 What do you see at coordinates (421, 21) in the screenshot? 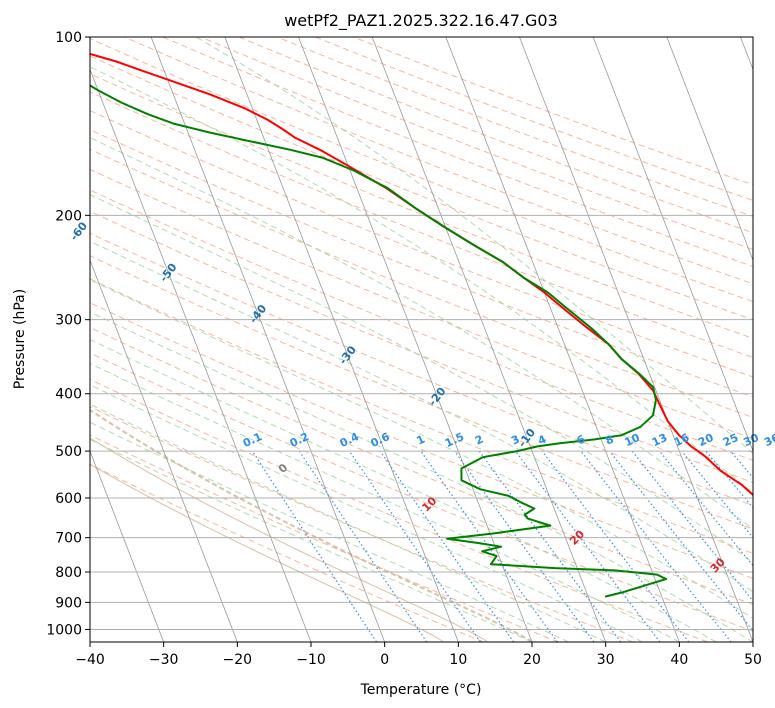
I see `chart-title: wetPf2_PAZ1.2025.322.16.47.G03` at bounding box center [421, 21].